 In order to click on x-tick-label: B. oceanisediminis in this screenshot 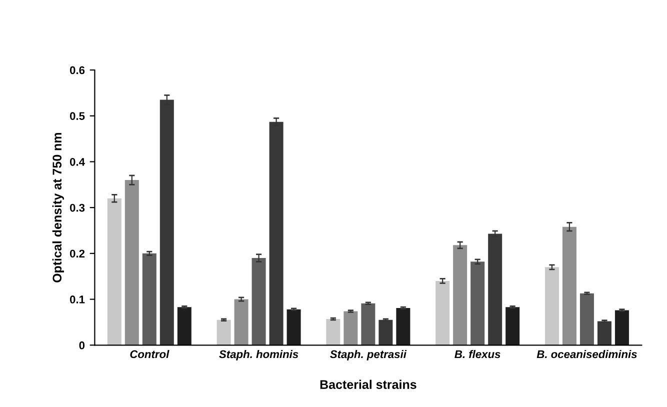, I will do `click(586, 354)`.